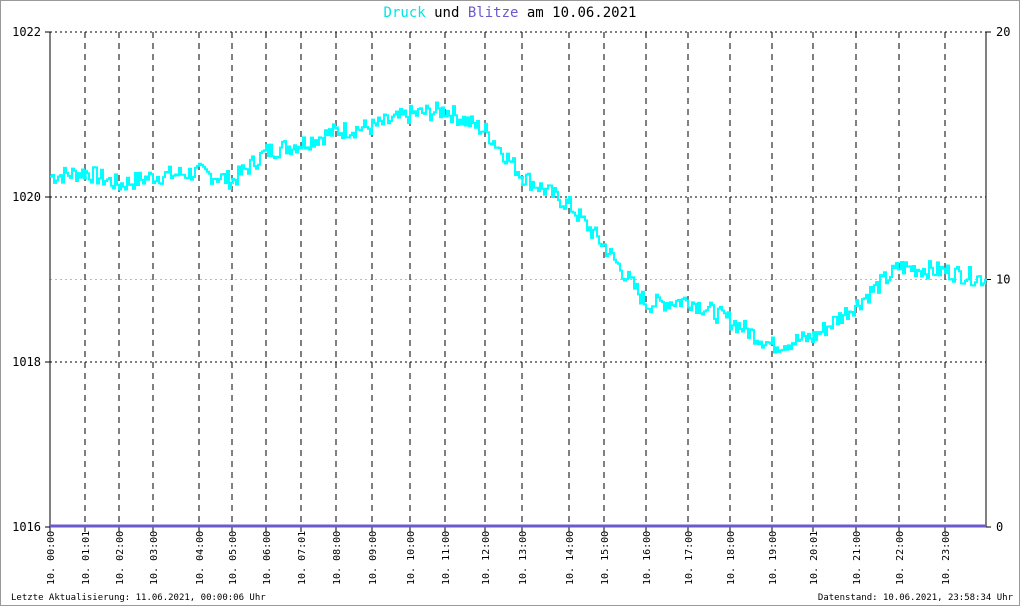 The image size is (1020, 606). What do you see at coordinates (411, 558) in the screenshot?
I see `x-tick-label: 10. 10:00` at bounding box center [411, 558].